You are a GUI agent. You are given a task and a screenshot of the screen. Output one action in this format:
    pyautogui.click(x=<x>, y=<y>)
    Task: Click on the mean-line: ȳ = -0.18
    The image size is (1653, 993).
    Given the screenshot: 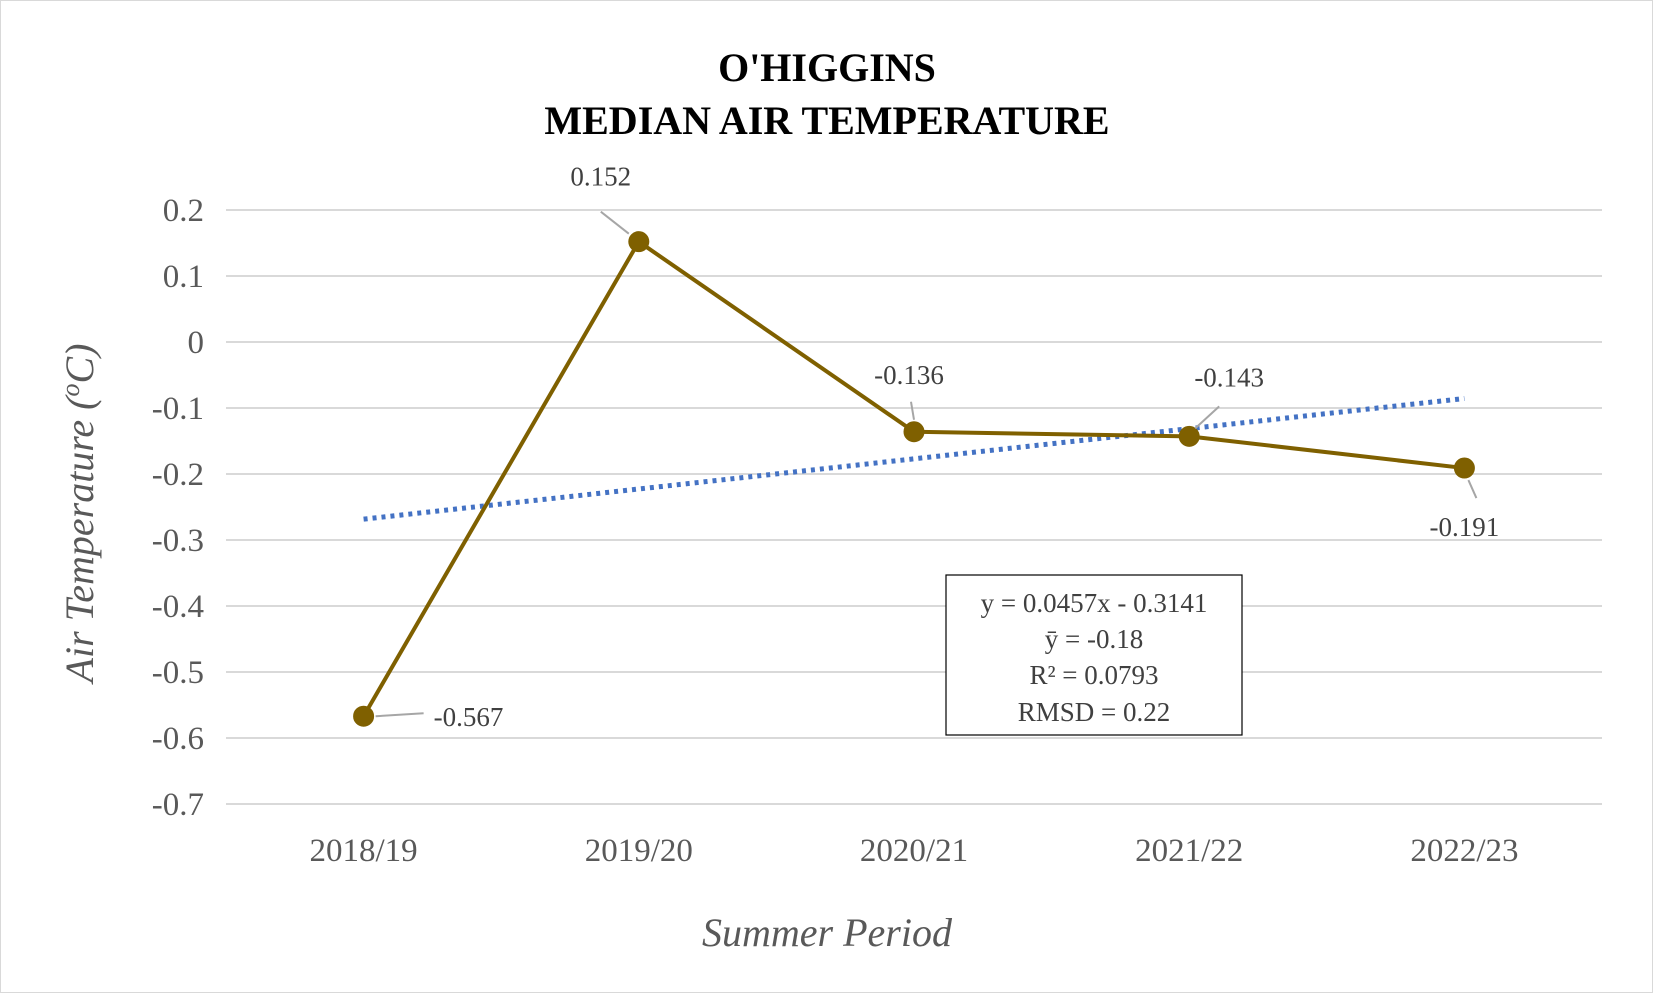 What is the action you would take?
    pyautogui.click(x=1094, y=639)
    